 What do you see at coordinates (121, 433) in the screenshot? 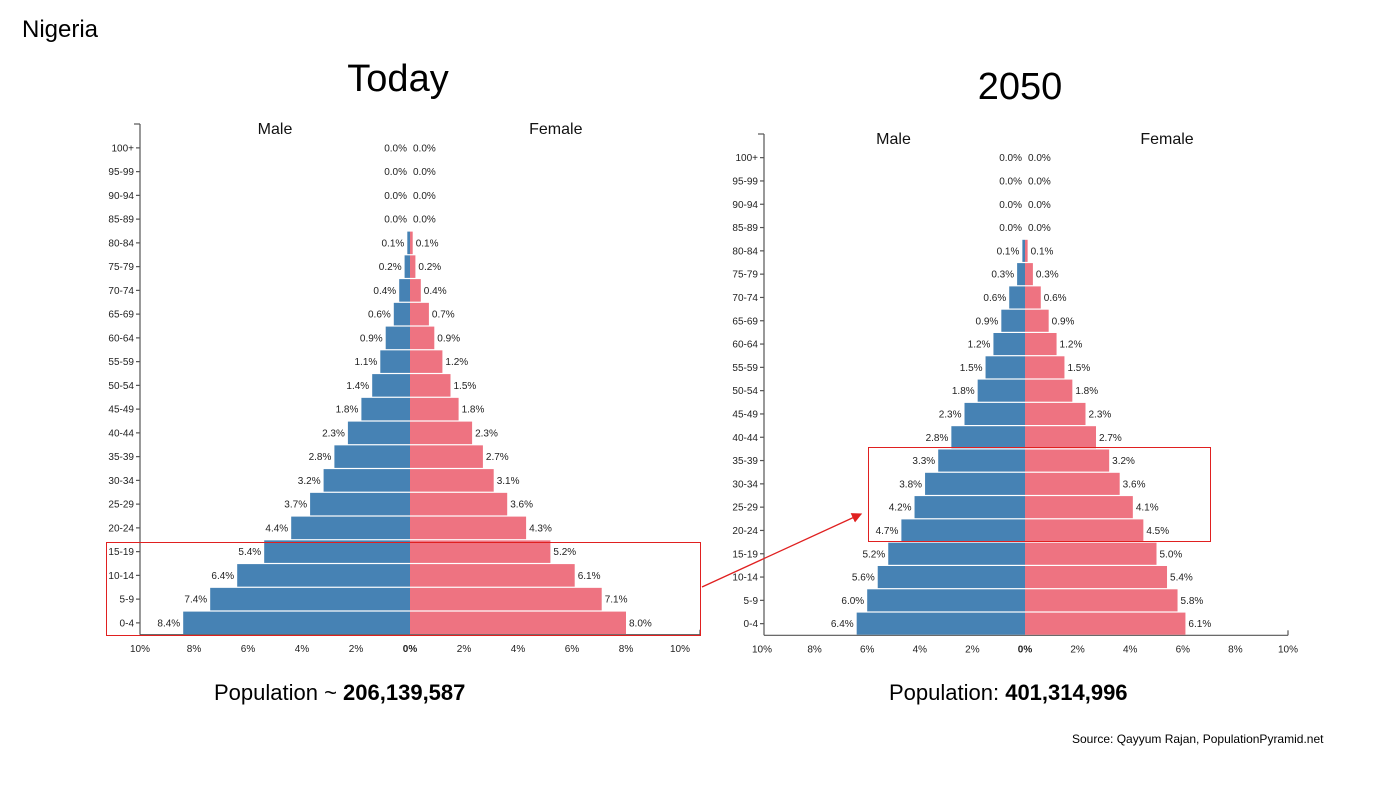
I see `age-tick-label: 40-44` at bounding box center [121, 433].